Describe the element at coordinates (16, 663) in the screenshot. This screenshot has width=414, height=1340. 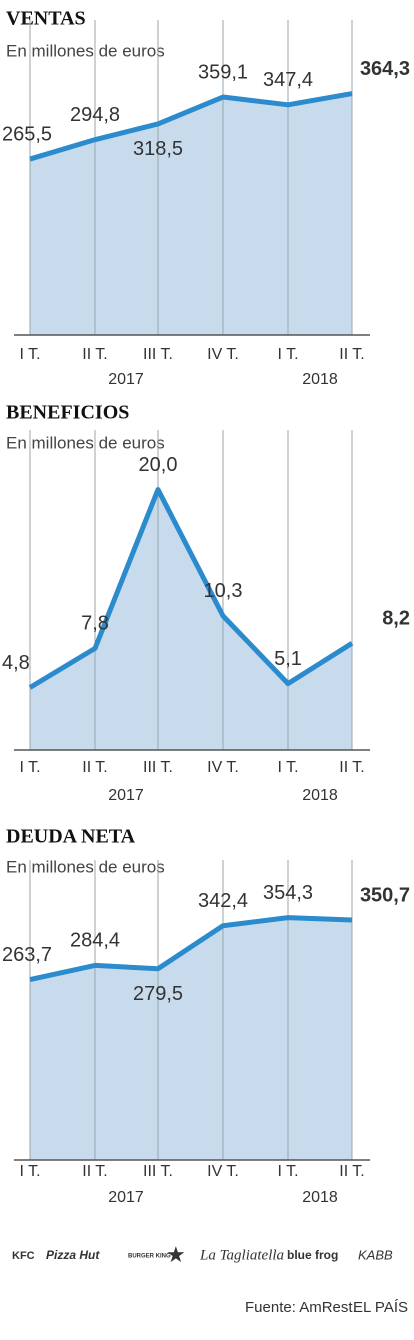
I see `value-label: 4,8` at that location.